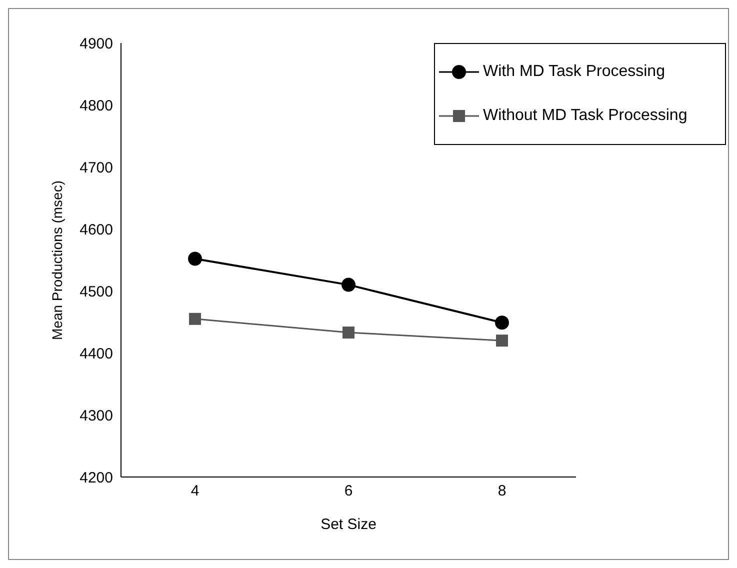 The image size is (737, 568). What do you see at coordinates (96, 229) in the screenshot?
I see `y-tick-label: 4600` at bounding box center [96, 229].